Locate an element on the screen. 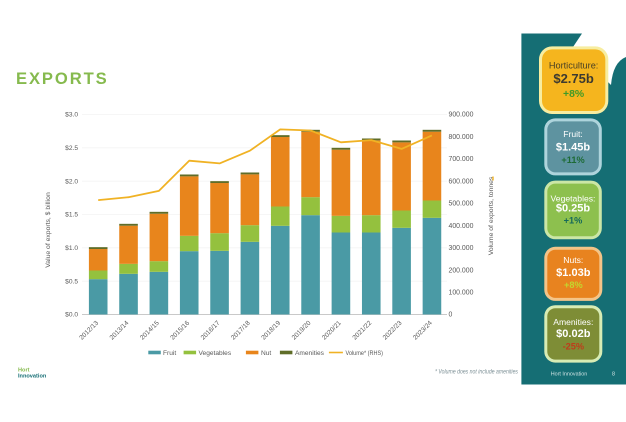 The height and width of the screenshot is (422, 626). svg-text: Hort Innovation is located at coordinates (569, 375).